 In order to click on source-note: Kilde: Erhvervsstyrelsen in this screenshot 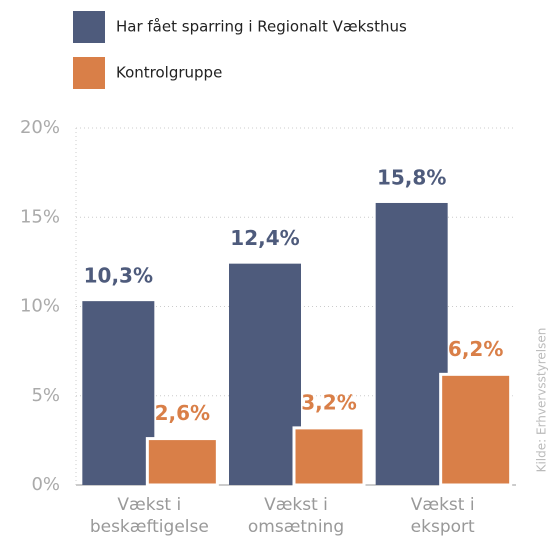, I will do `click(542, 400)`.